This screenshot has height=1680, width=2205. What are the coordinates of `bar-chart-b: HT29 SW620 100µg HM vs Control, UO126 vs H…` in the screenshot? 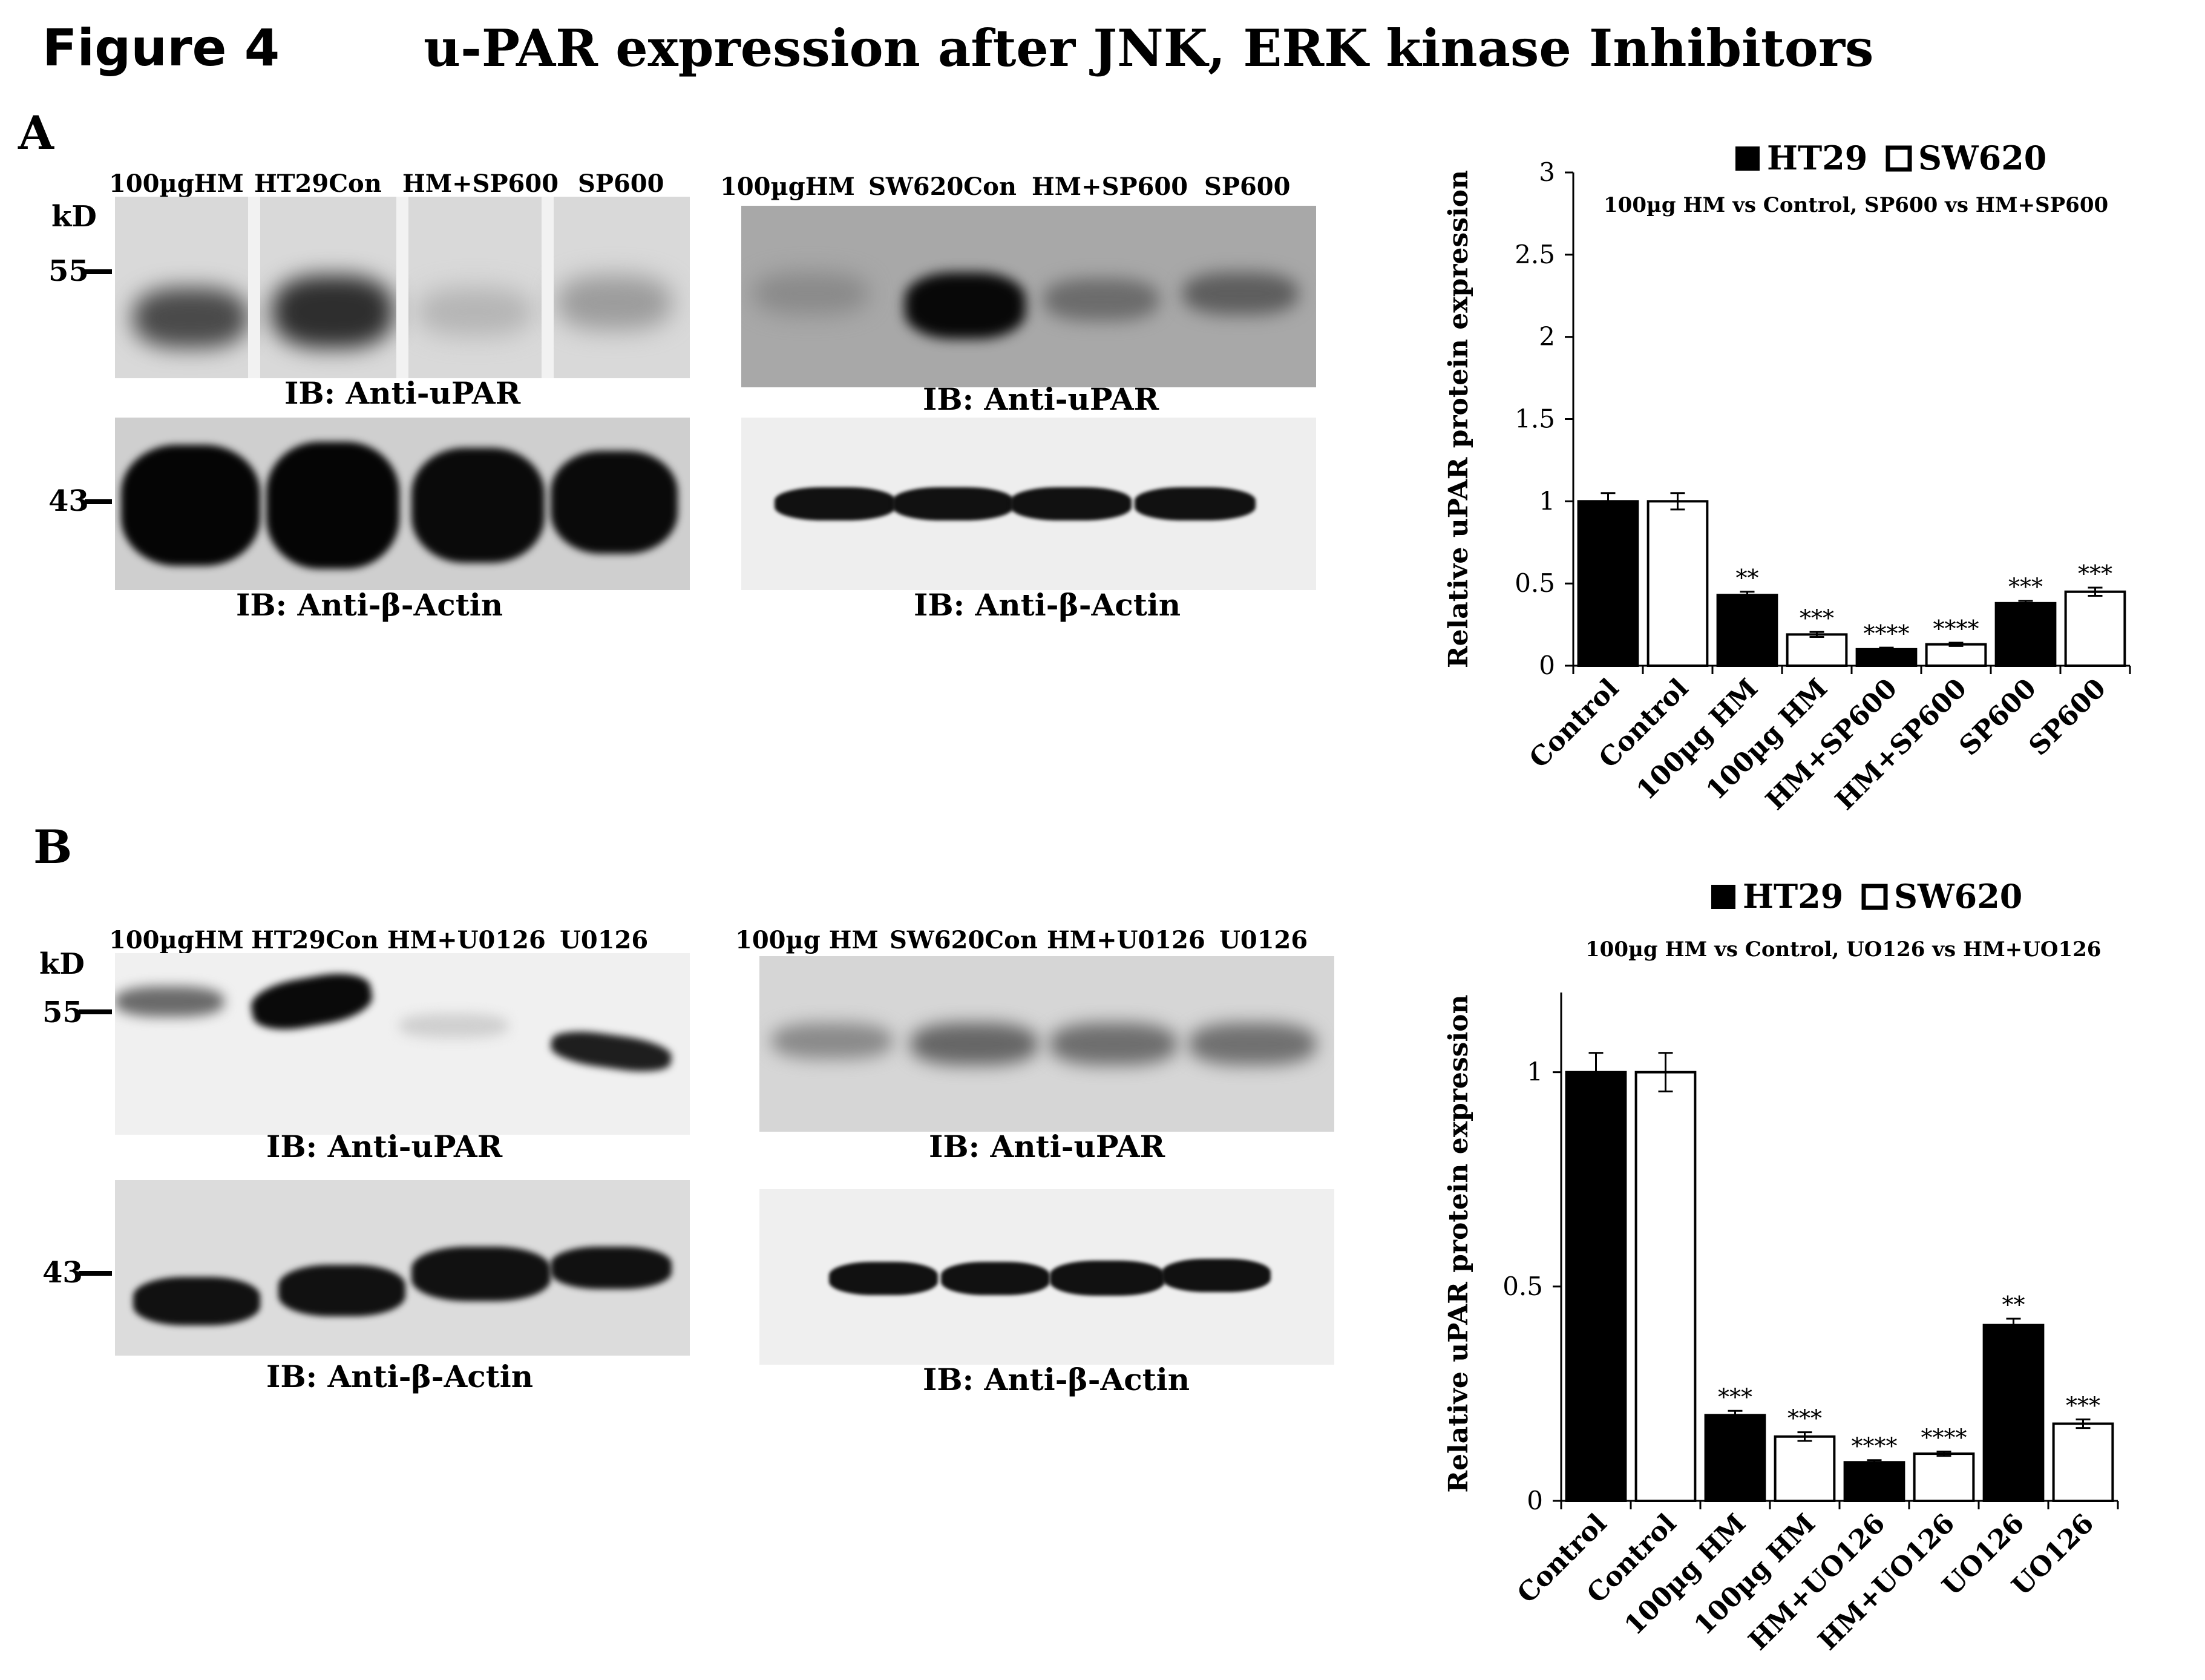 It's located at (1781, 1266).